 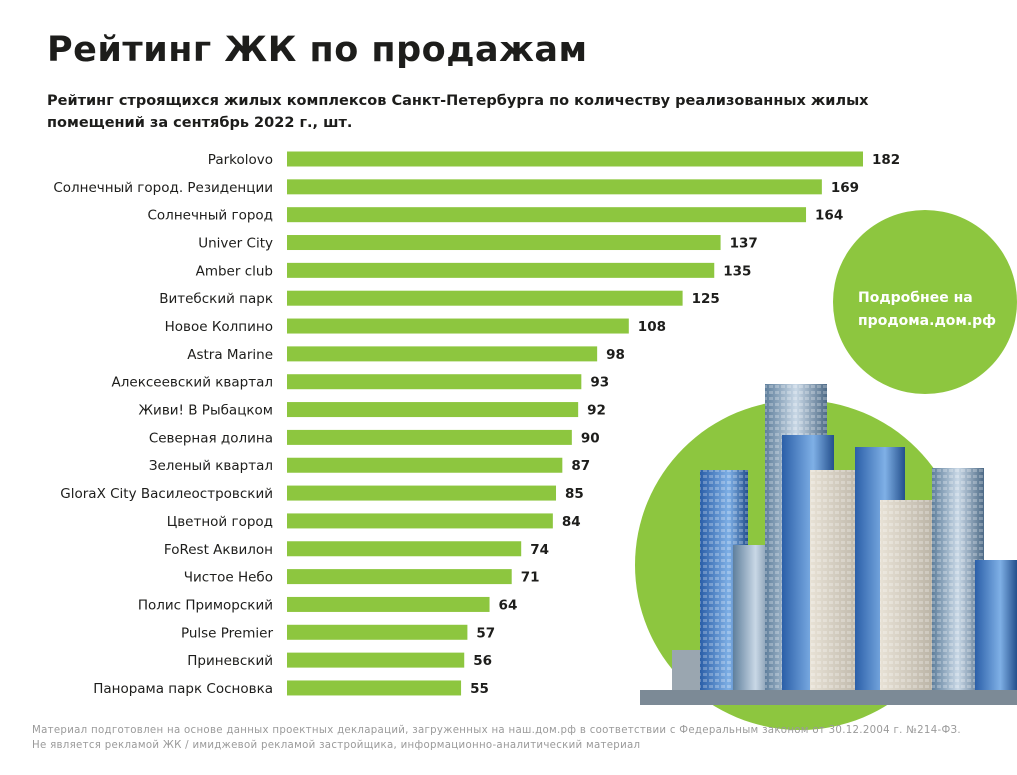 I want to click on value-label: 84, so click(x=571, y=522).